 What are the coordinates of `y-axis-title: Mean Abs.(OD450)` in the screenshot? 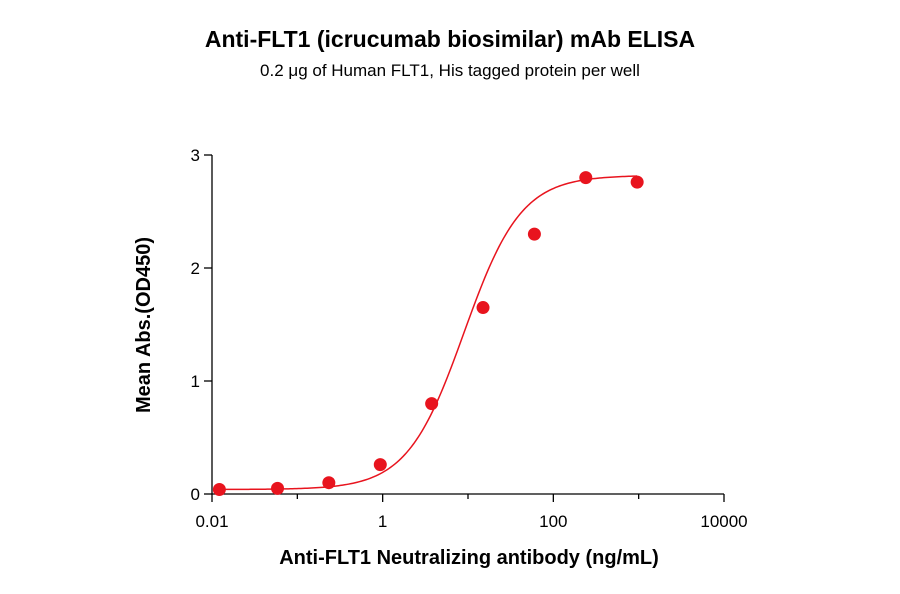 It's located at (144, 325).